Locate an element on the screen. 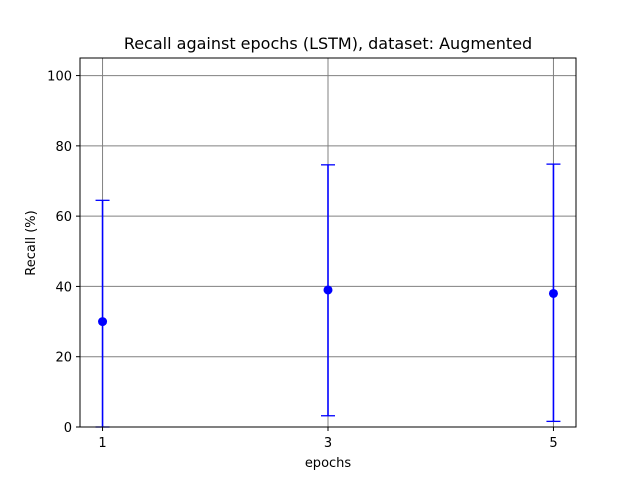  y-axis-label: Recall (%) is located at coordinates (31, 242).